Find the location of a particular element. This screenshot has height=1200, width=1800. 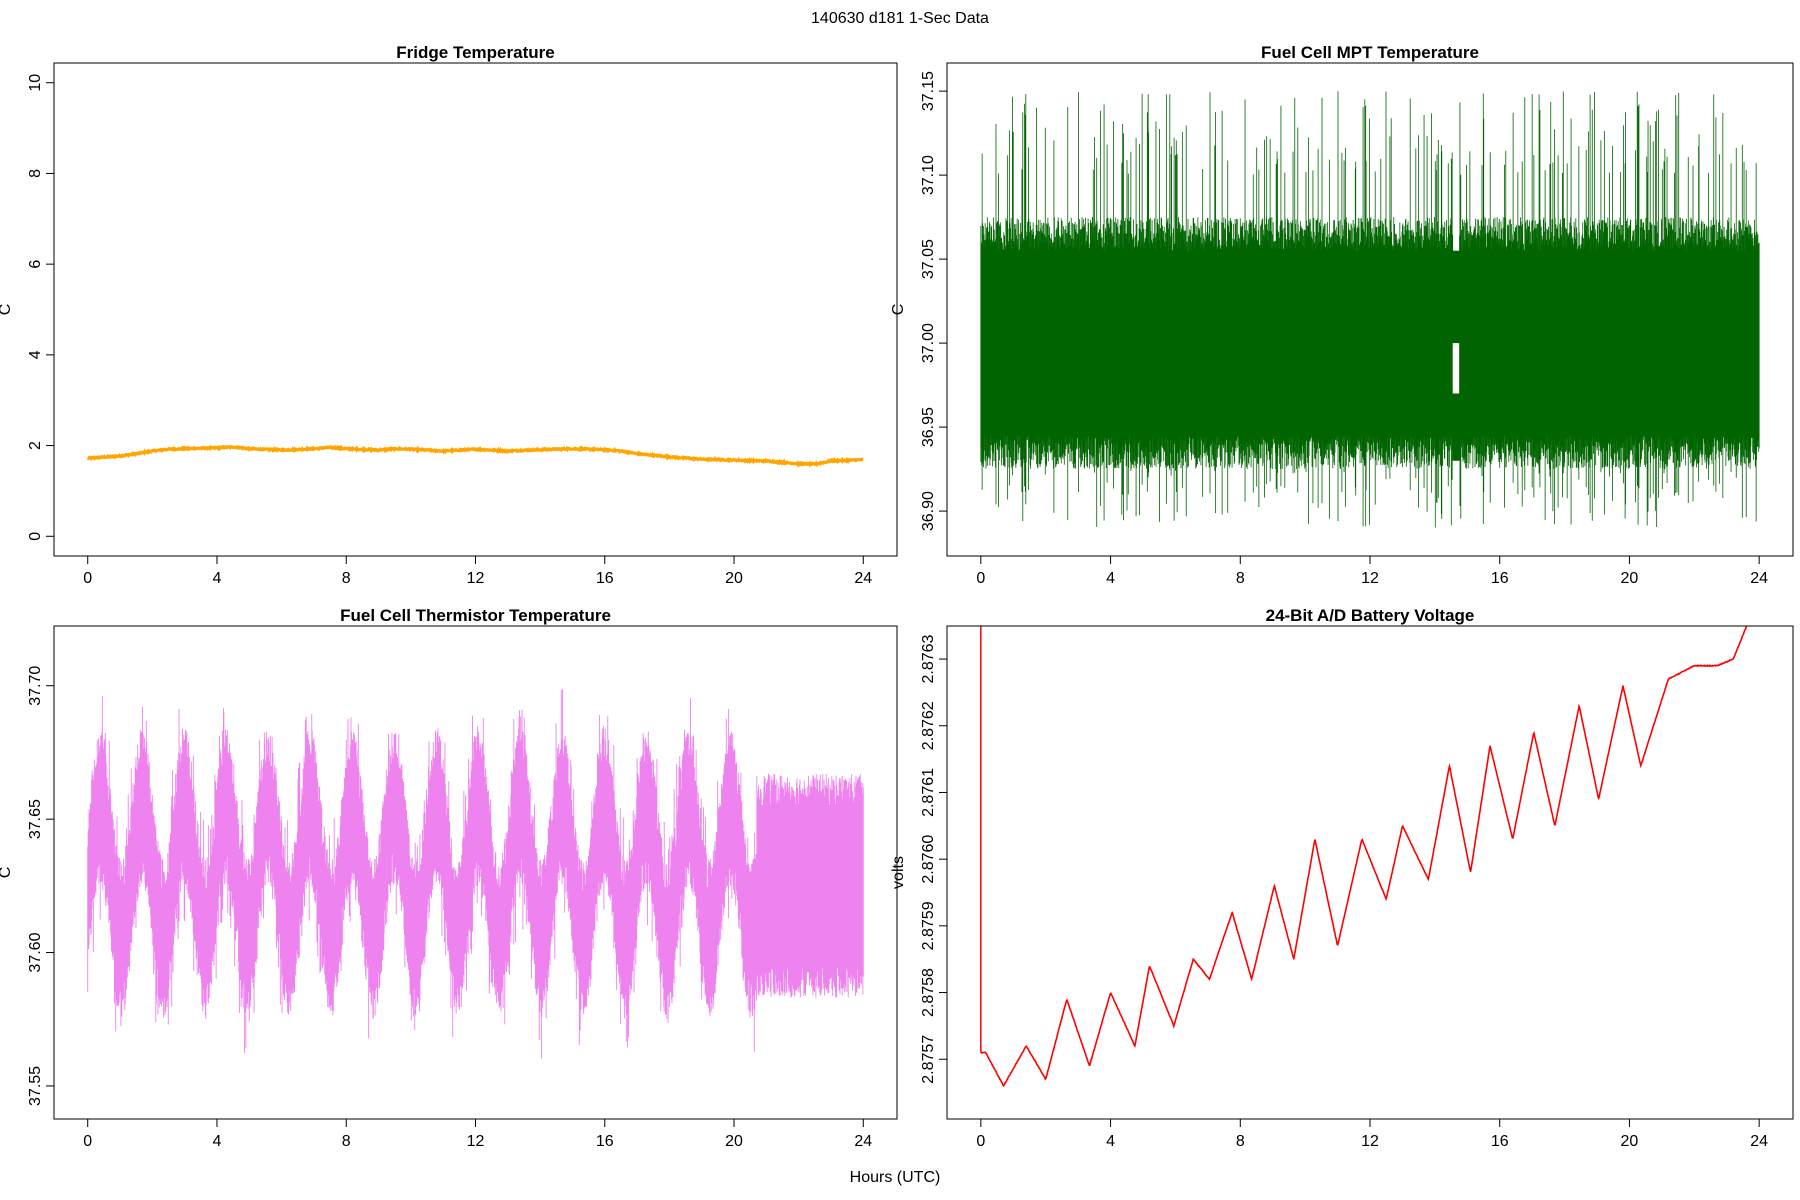

y-tick-label: 37.10 is located at coordinates (928, 175).